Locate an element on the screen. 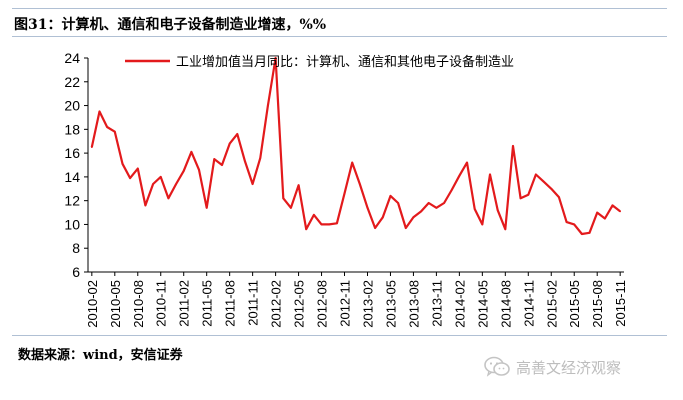 The width and height of the screenshot is (683, 400). y-tick-label: 6 is located at coordinates (76, 272).